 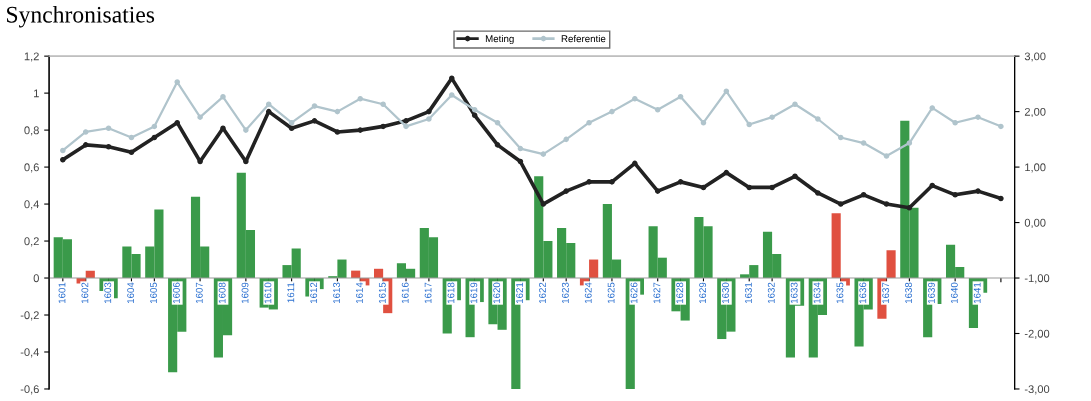 What do you see at coordinates (1037, 279) in the screenshot?
I see `y2-tick-label: -1,00` at bounding box center [1037, 279].